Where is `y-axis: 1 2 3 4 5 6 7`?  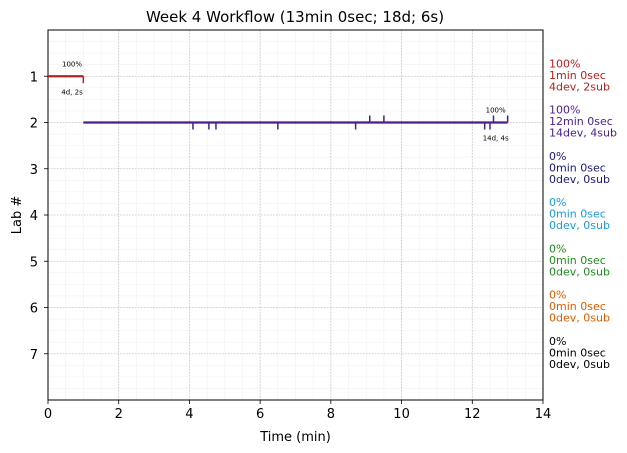 y-axis: 1 2 3 4 5 6 7 is located at coordinates (39, 216).